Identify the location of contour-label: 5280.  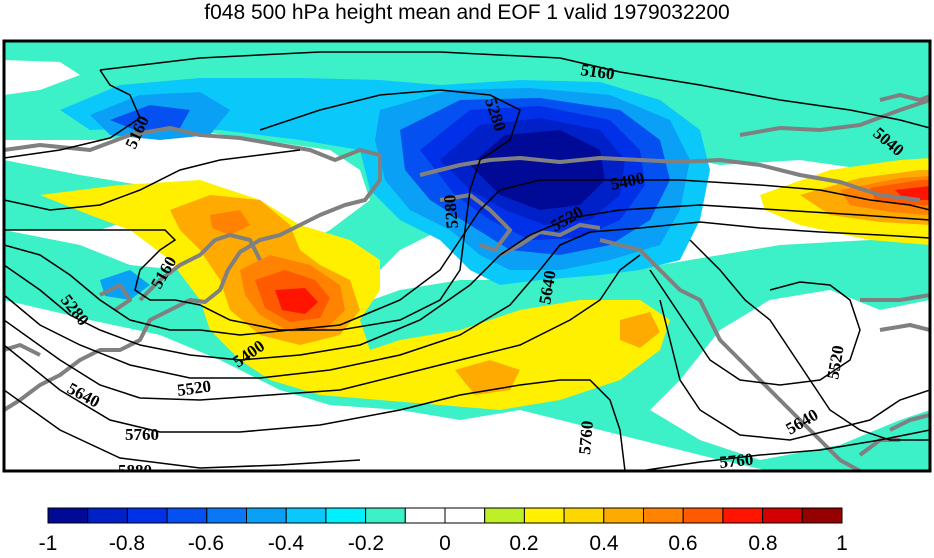
(451, 212).